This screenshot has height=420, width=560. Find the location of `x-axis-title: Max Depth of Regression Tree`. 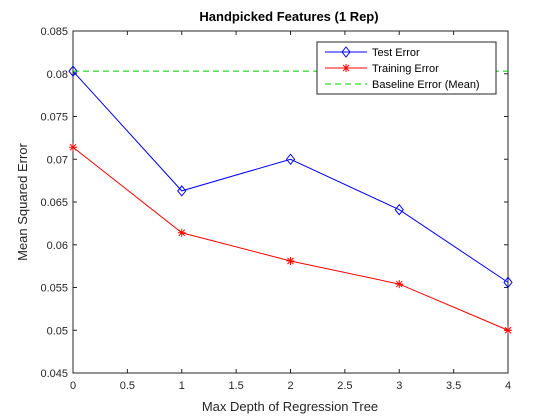

x-axis-title: Max Depth of Regression Tree is located at coordinates (290, 406).